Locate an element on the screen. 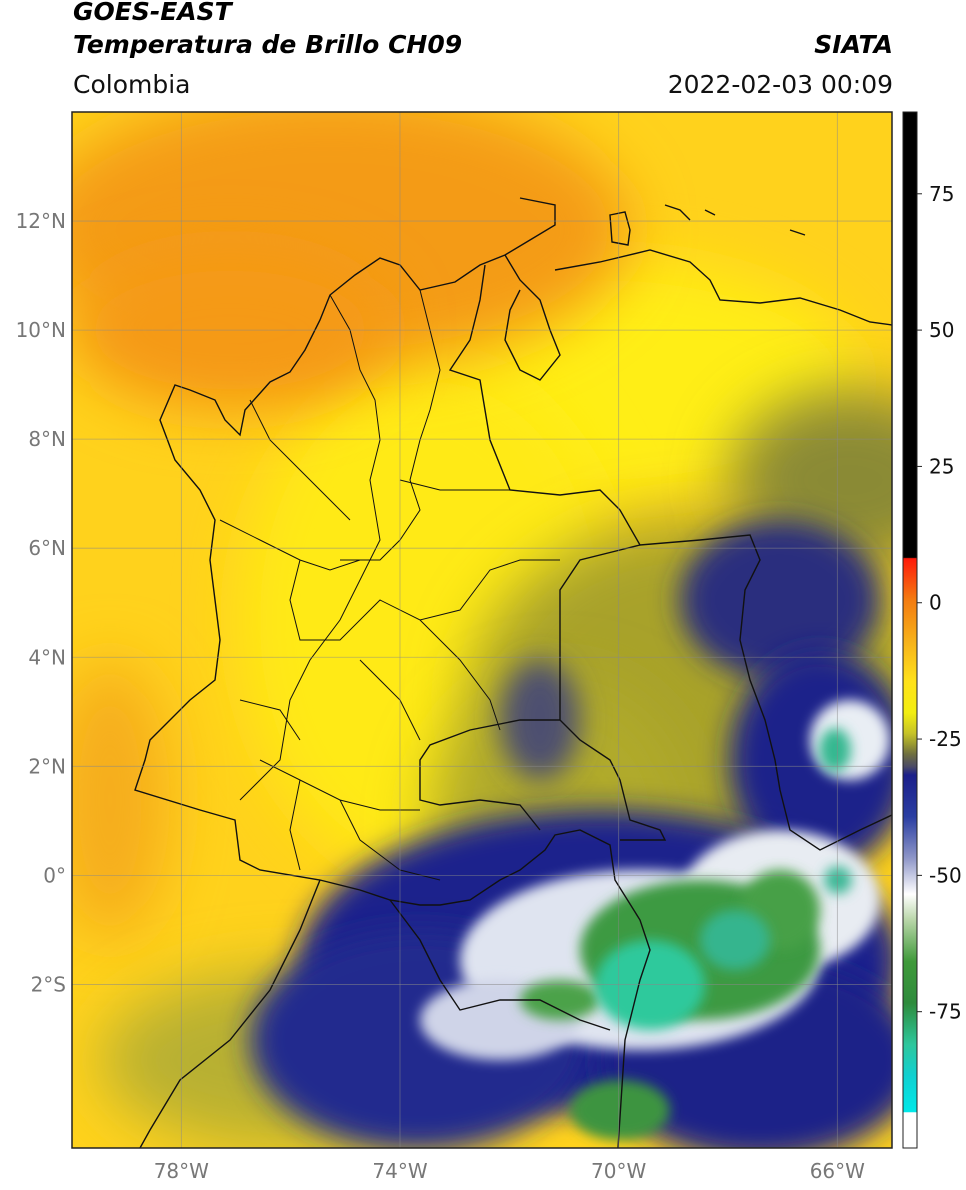  channel-title: Temperatura de Brillo CH09 is located at coordinates (268, 44).